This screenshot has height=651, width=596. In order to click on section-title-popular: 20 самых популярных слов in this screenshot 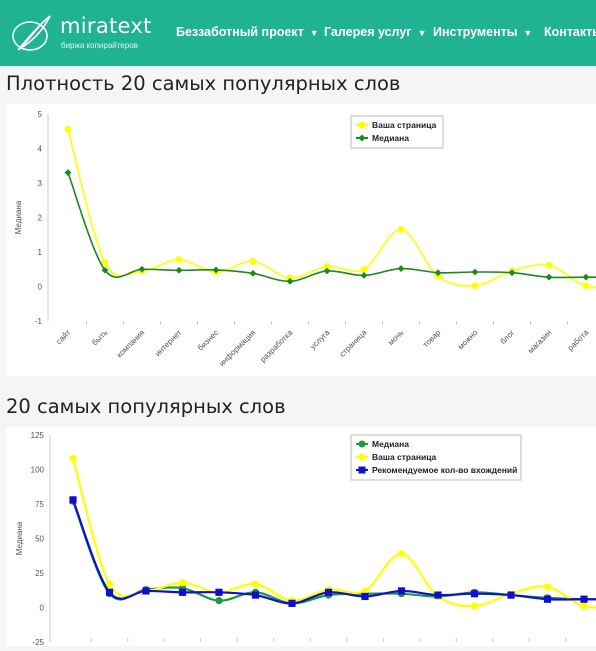, I will do `click(146, 406)`.